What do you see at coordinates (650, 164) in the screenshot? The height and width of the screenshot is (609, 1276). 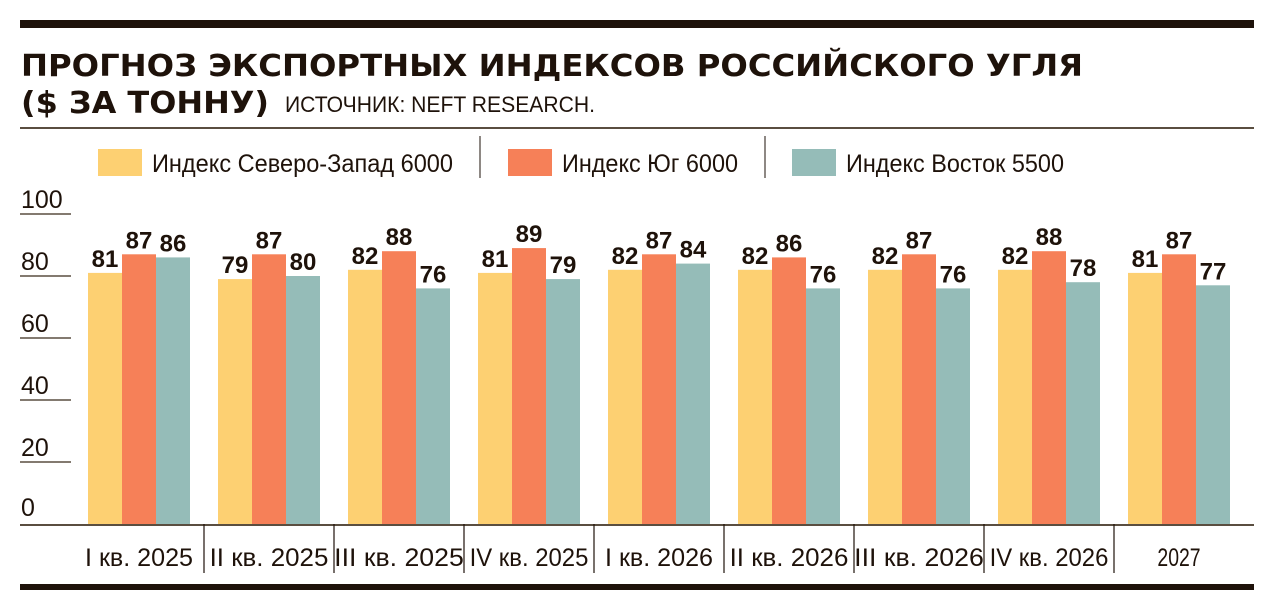 I see `legend-label: Индекс Юг 6000` at bounding box center [650, 164].